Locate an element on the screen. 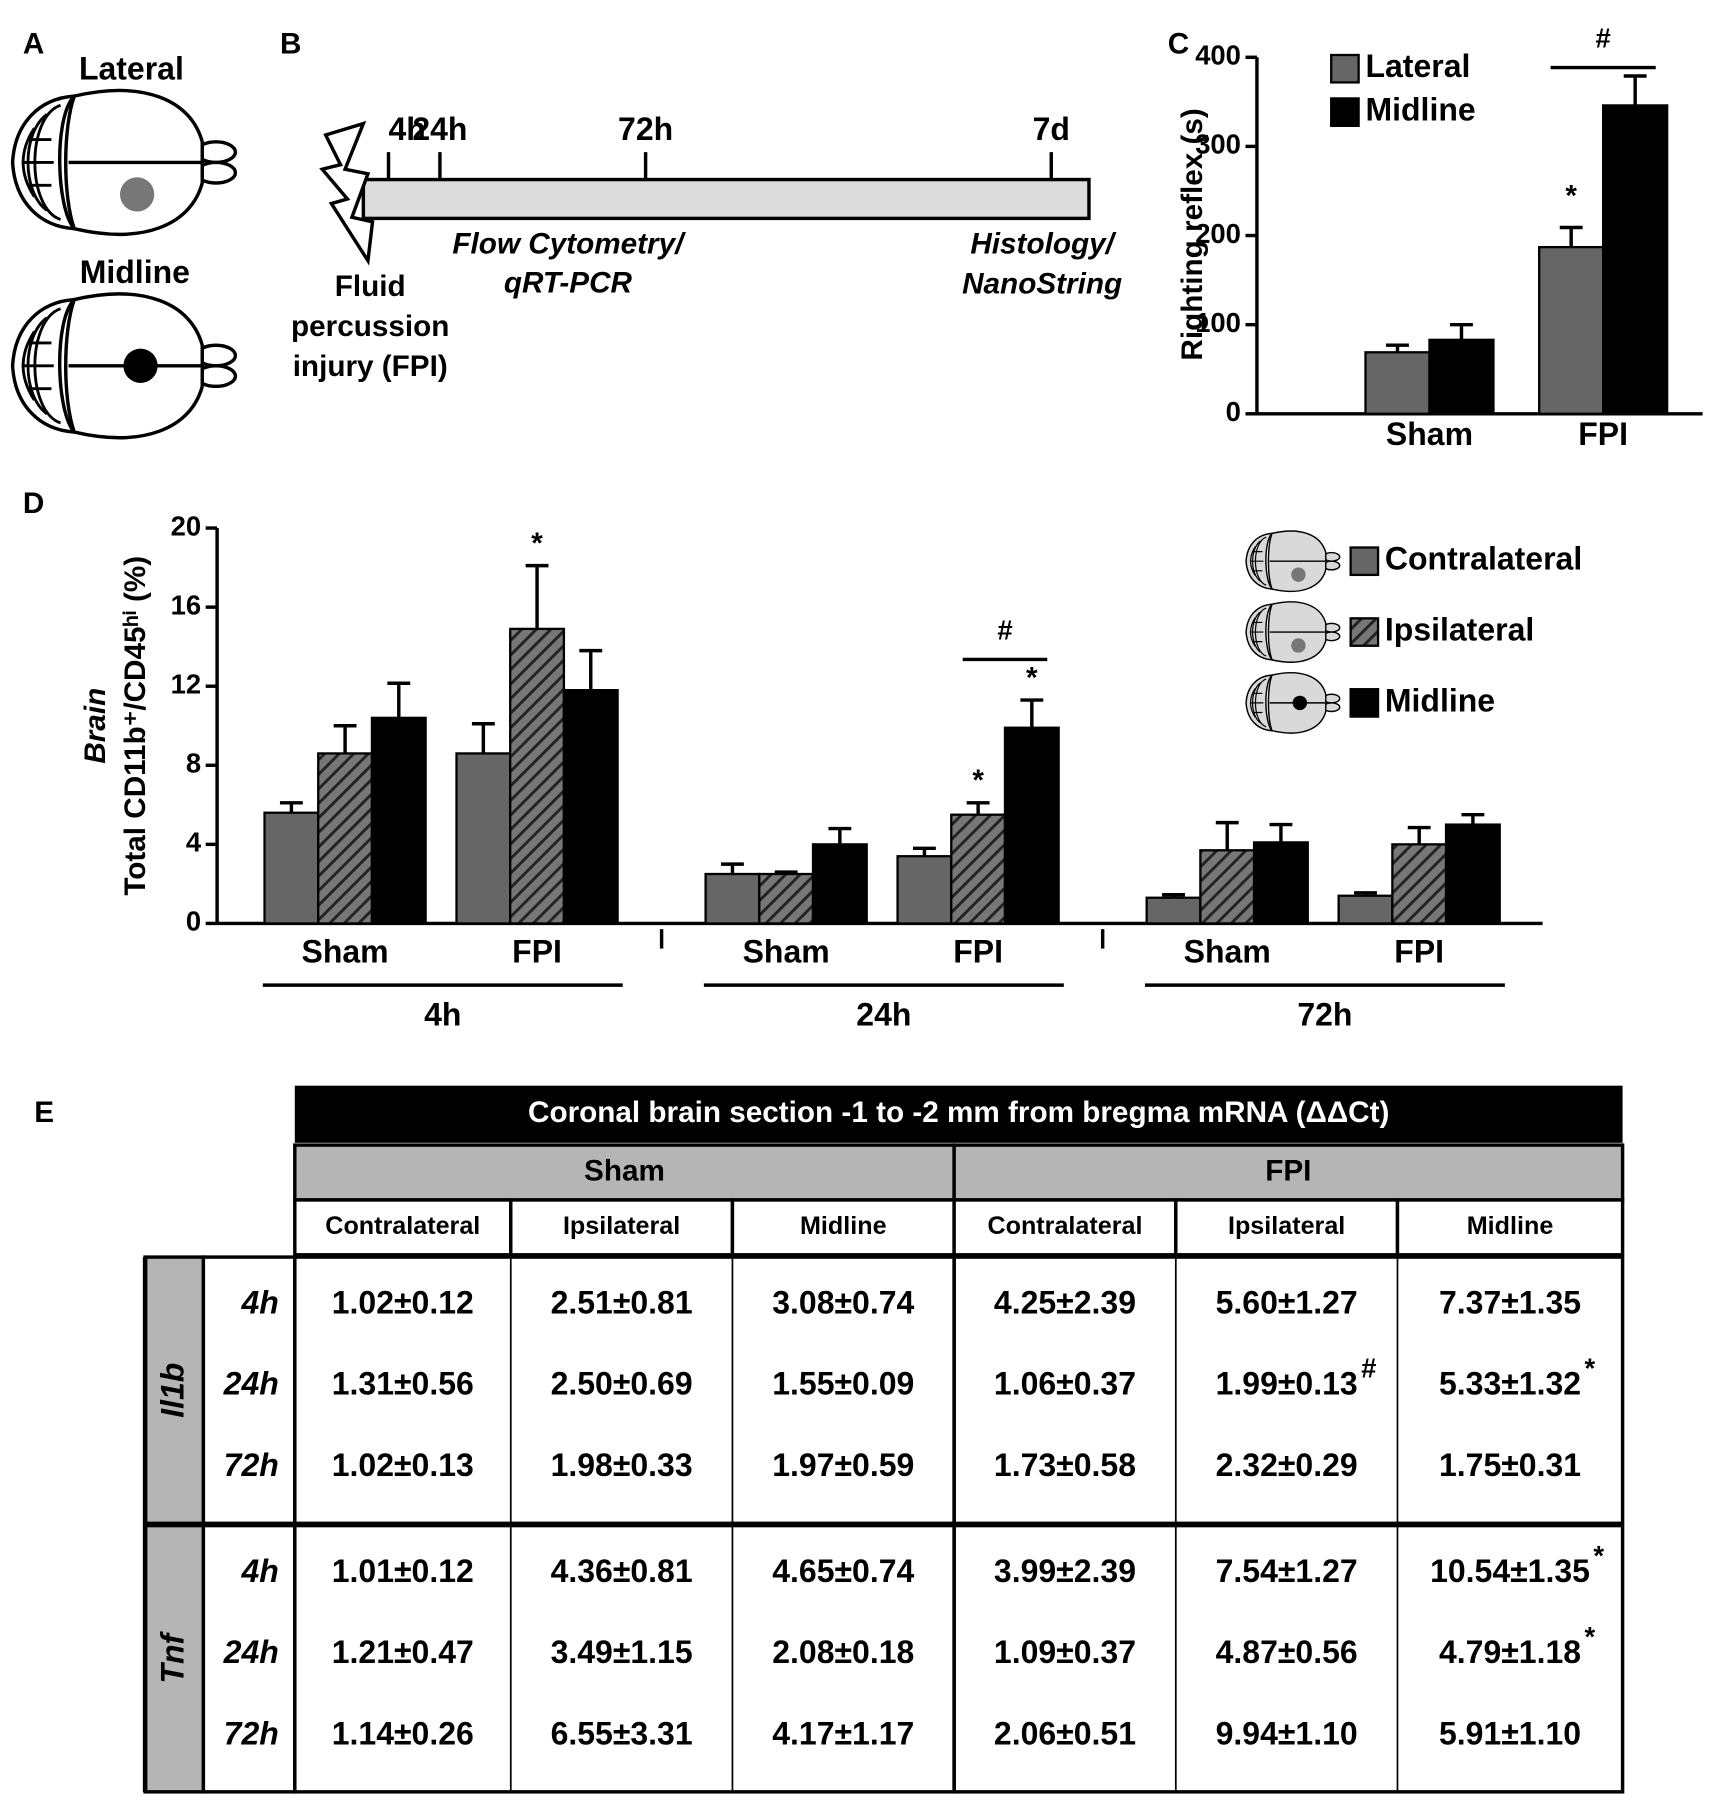 This screenshot has height=1800, width=1714. panel-label: C is located at coordinates (1178, 44).